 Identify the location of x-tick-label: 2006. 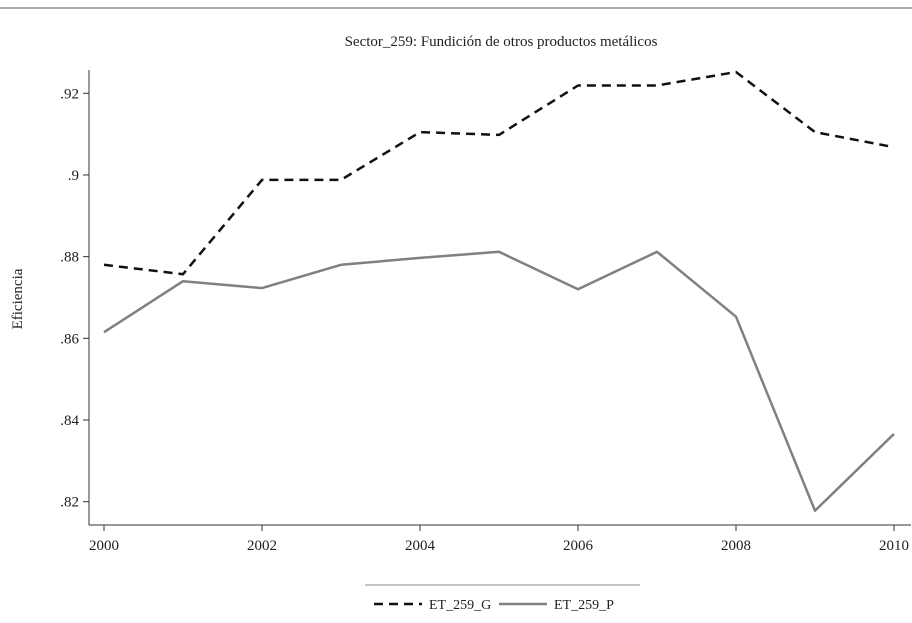
(578, 546).